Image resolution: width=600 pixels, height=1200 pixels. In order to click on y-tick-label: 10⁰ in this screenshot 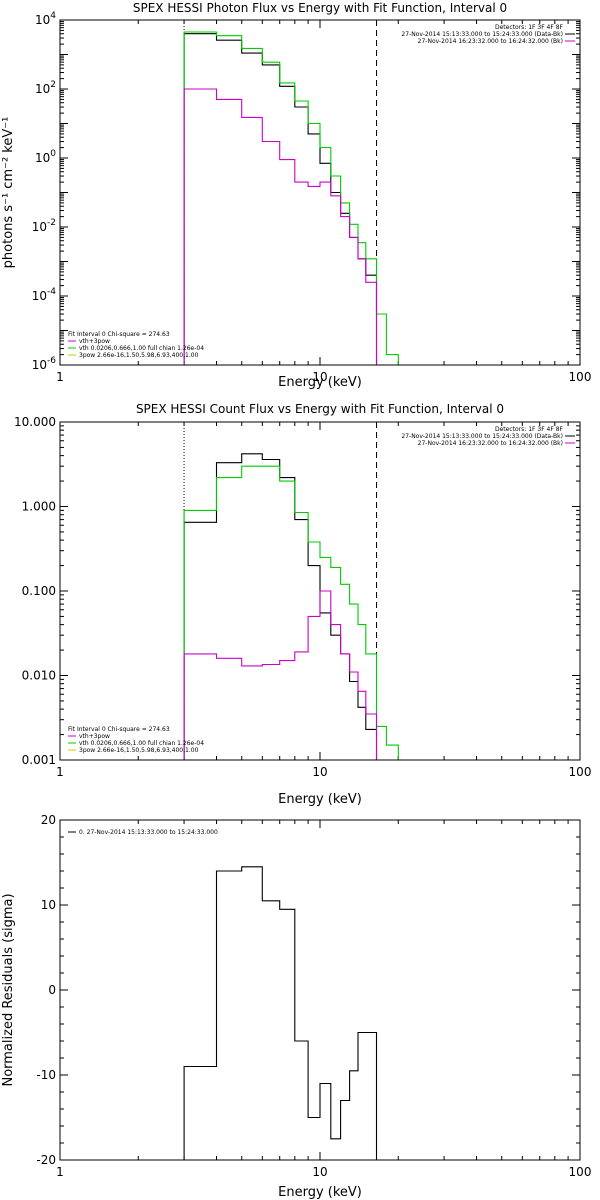, I will do `click(45, 157)`.